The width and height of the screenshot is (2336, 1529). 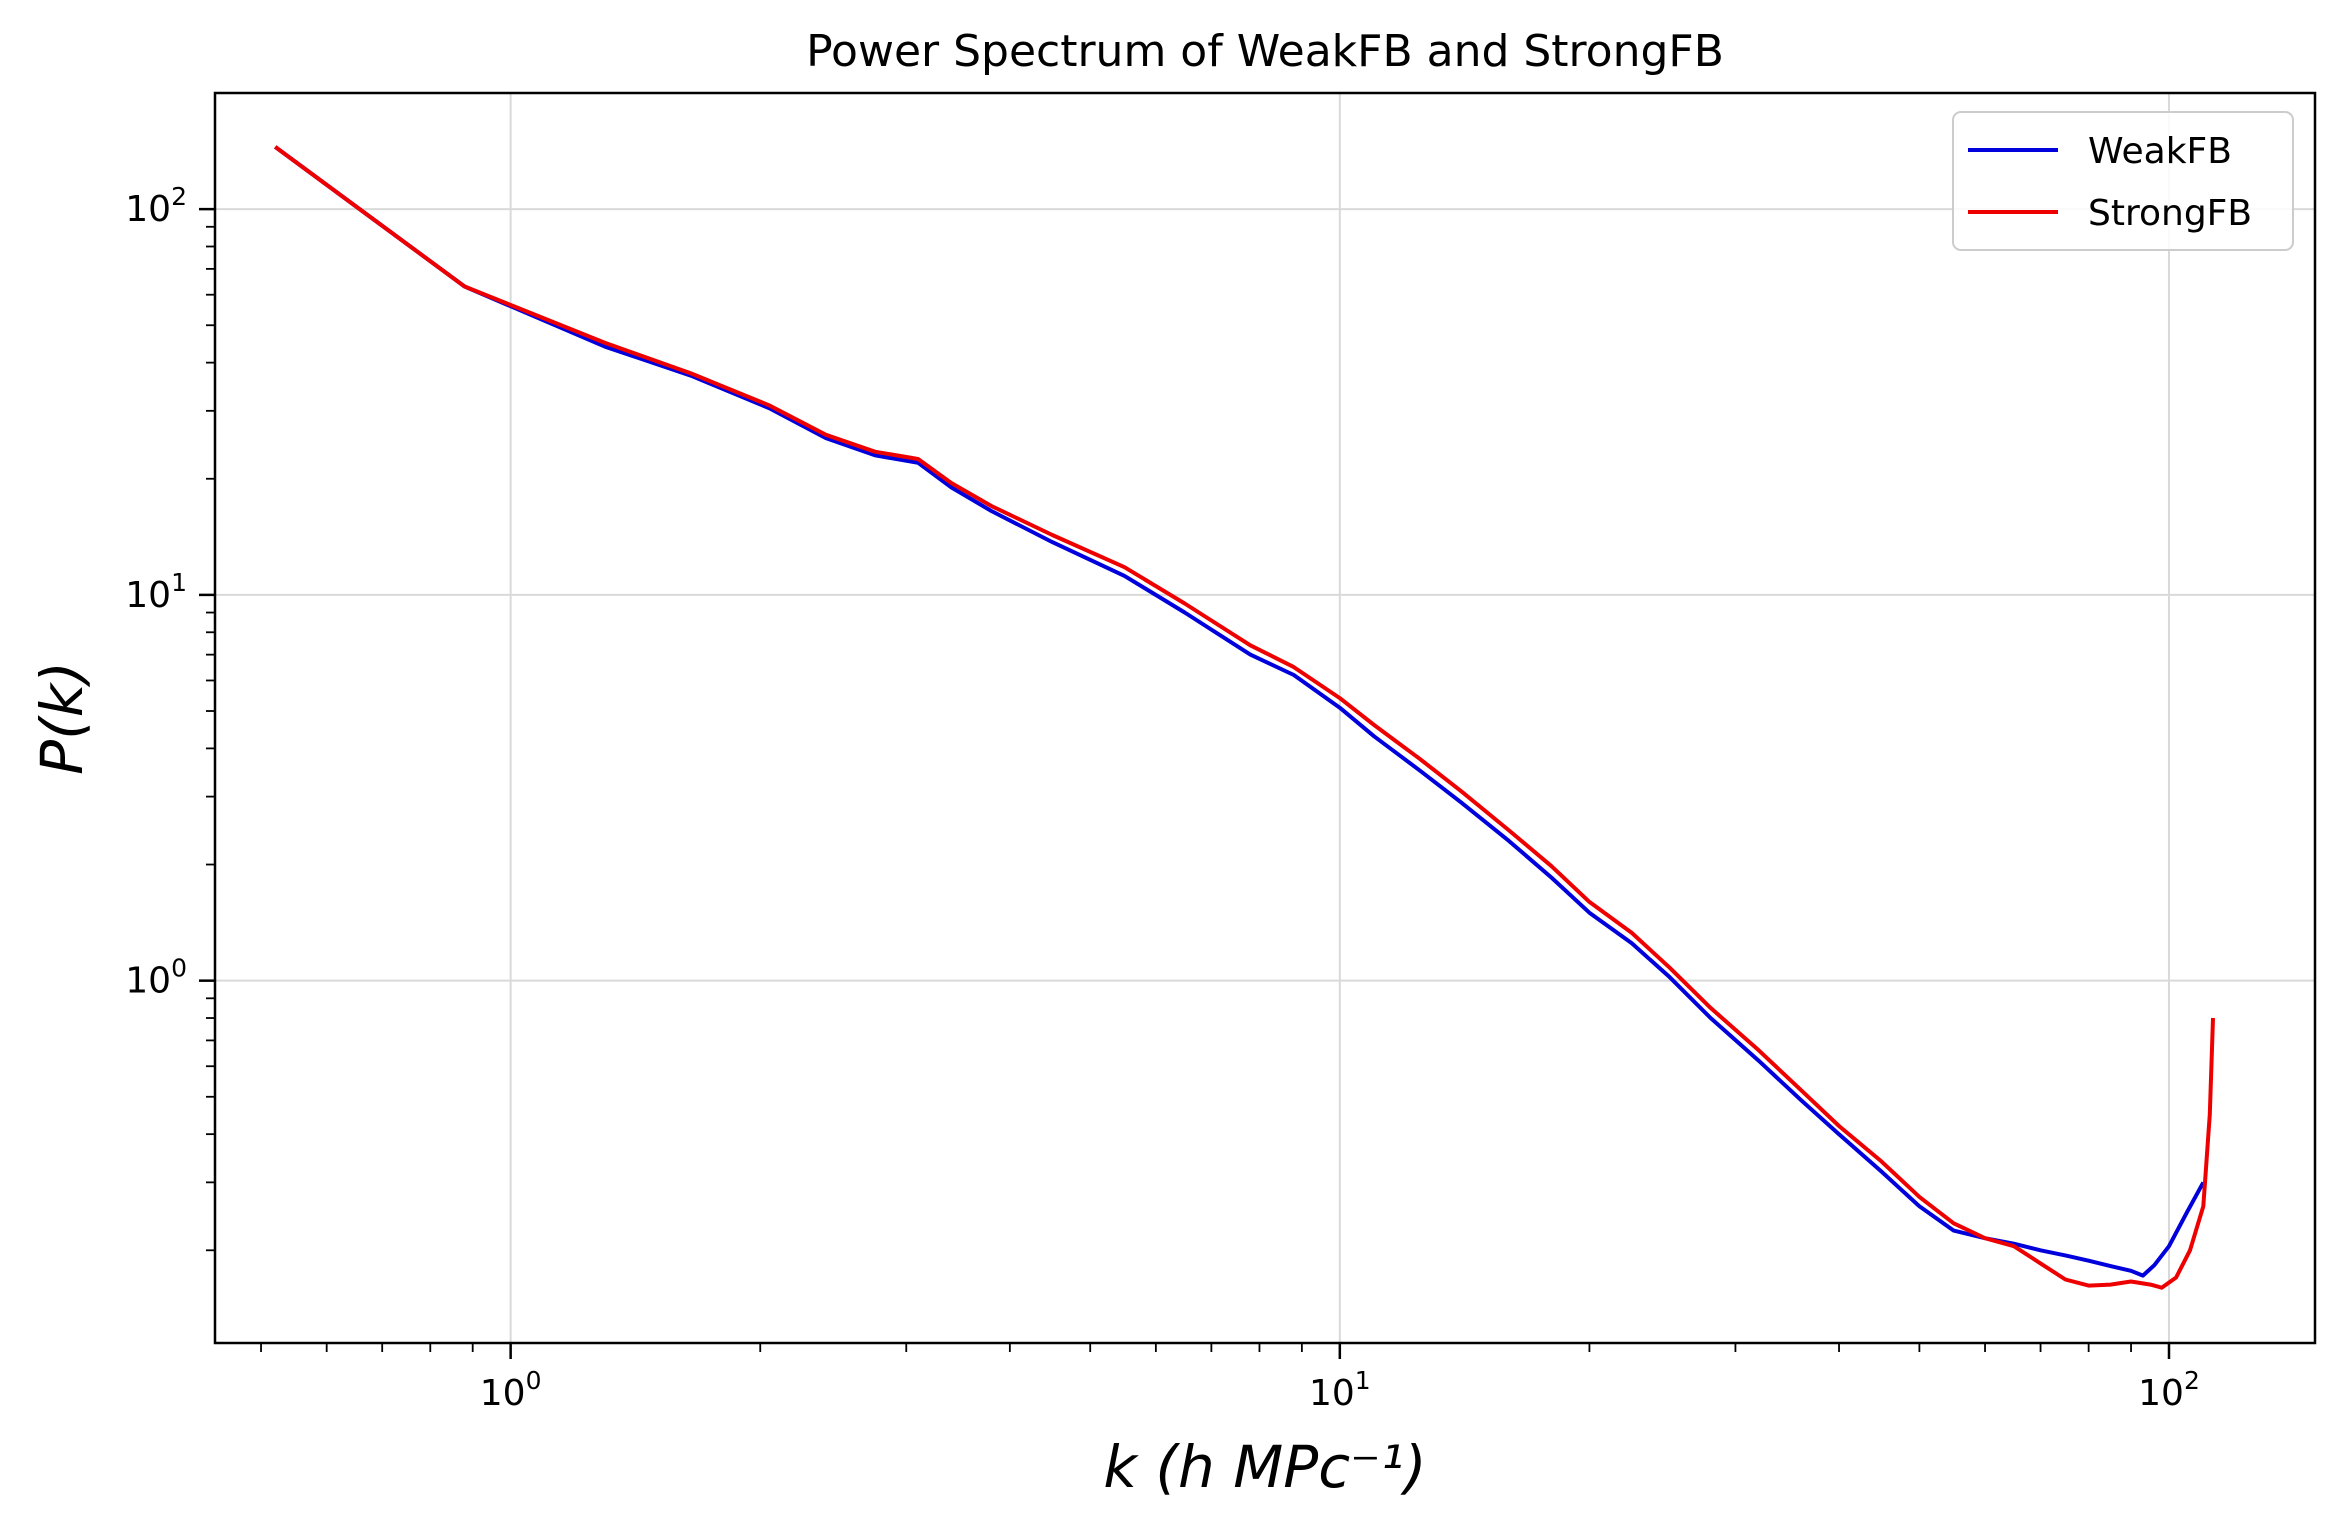 I want to click on y-tick-label: 10², so click(x=156, y=206).